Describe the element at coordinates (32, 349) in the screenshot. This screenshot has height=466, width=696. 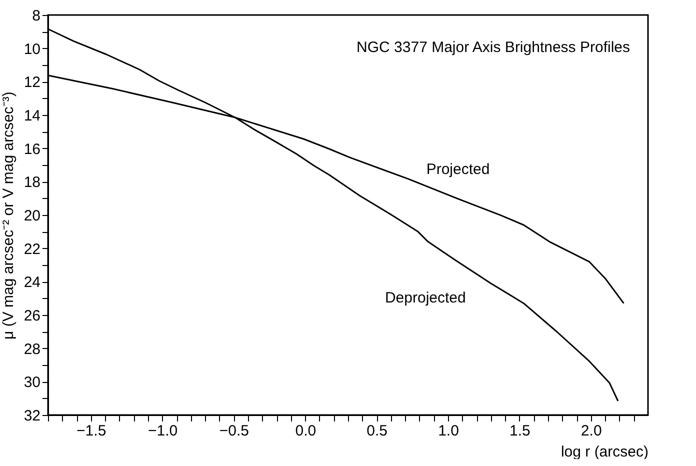
I see `y-tick-label: 28` at that location.